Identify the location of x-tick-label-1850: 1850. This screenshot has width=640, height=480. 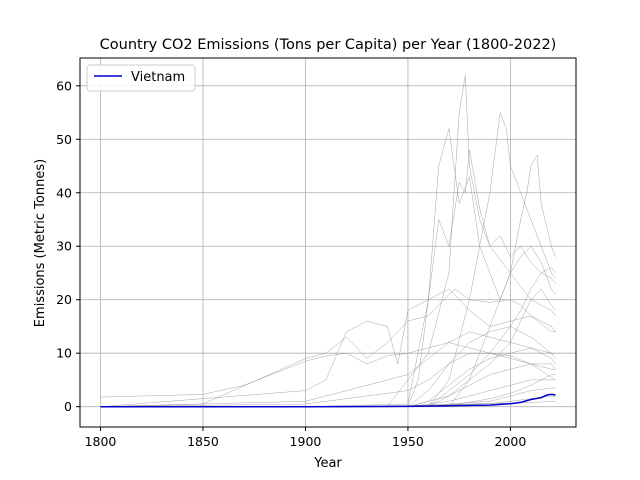
(203, 441).